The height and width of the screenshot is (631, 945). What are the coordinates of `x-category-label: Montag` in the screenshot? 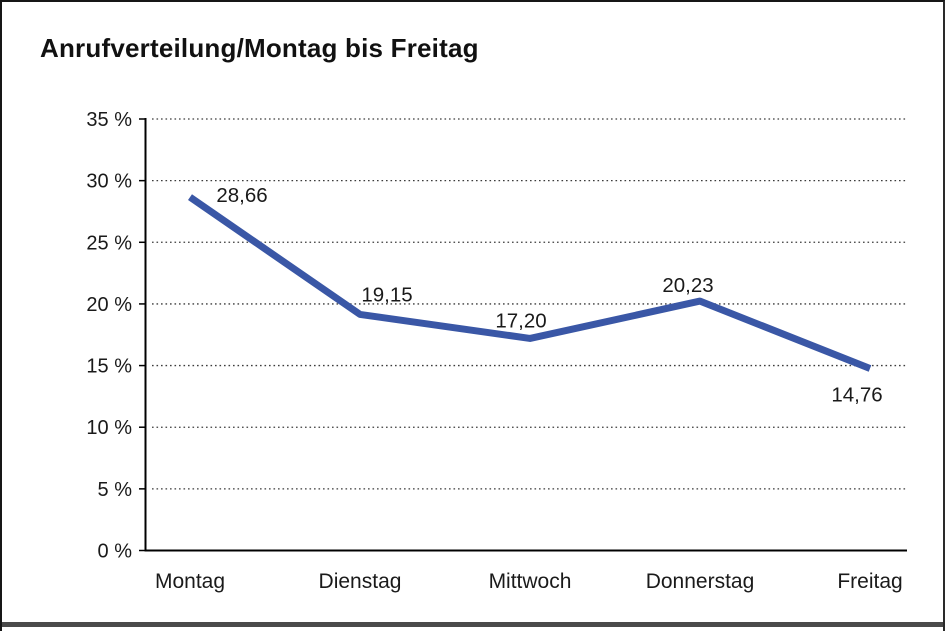 It's located at (190, 581).